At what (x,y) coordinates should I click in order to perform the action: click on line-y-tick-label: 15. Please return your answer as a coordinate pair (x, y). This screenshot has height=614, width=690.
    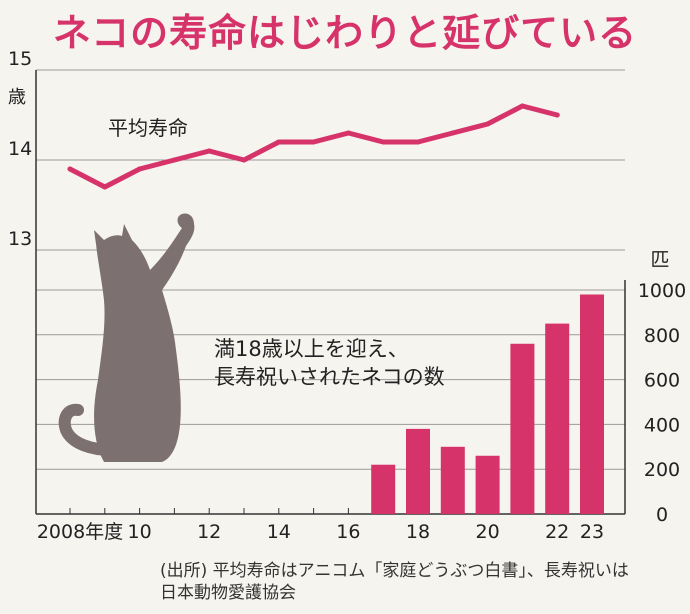
    Looking at the image, I should click on (20, 59).